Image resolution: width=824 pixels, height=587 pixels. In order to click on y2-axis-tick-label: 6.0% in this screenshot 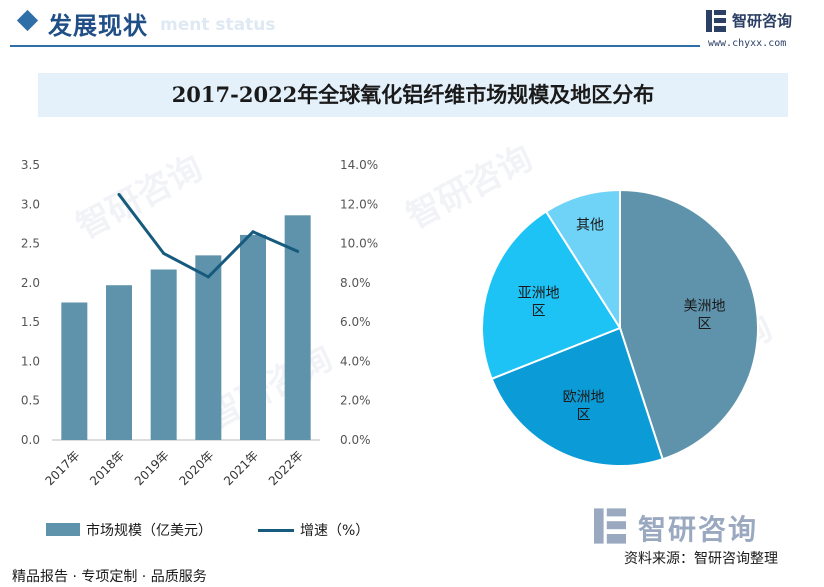, I will do `click(355, 322)`.